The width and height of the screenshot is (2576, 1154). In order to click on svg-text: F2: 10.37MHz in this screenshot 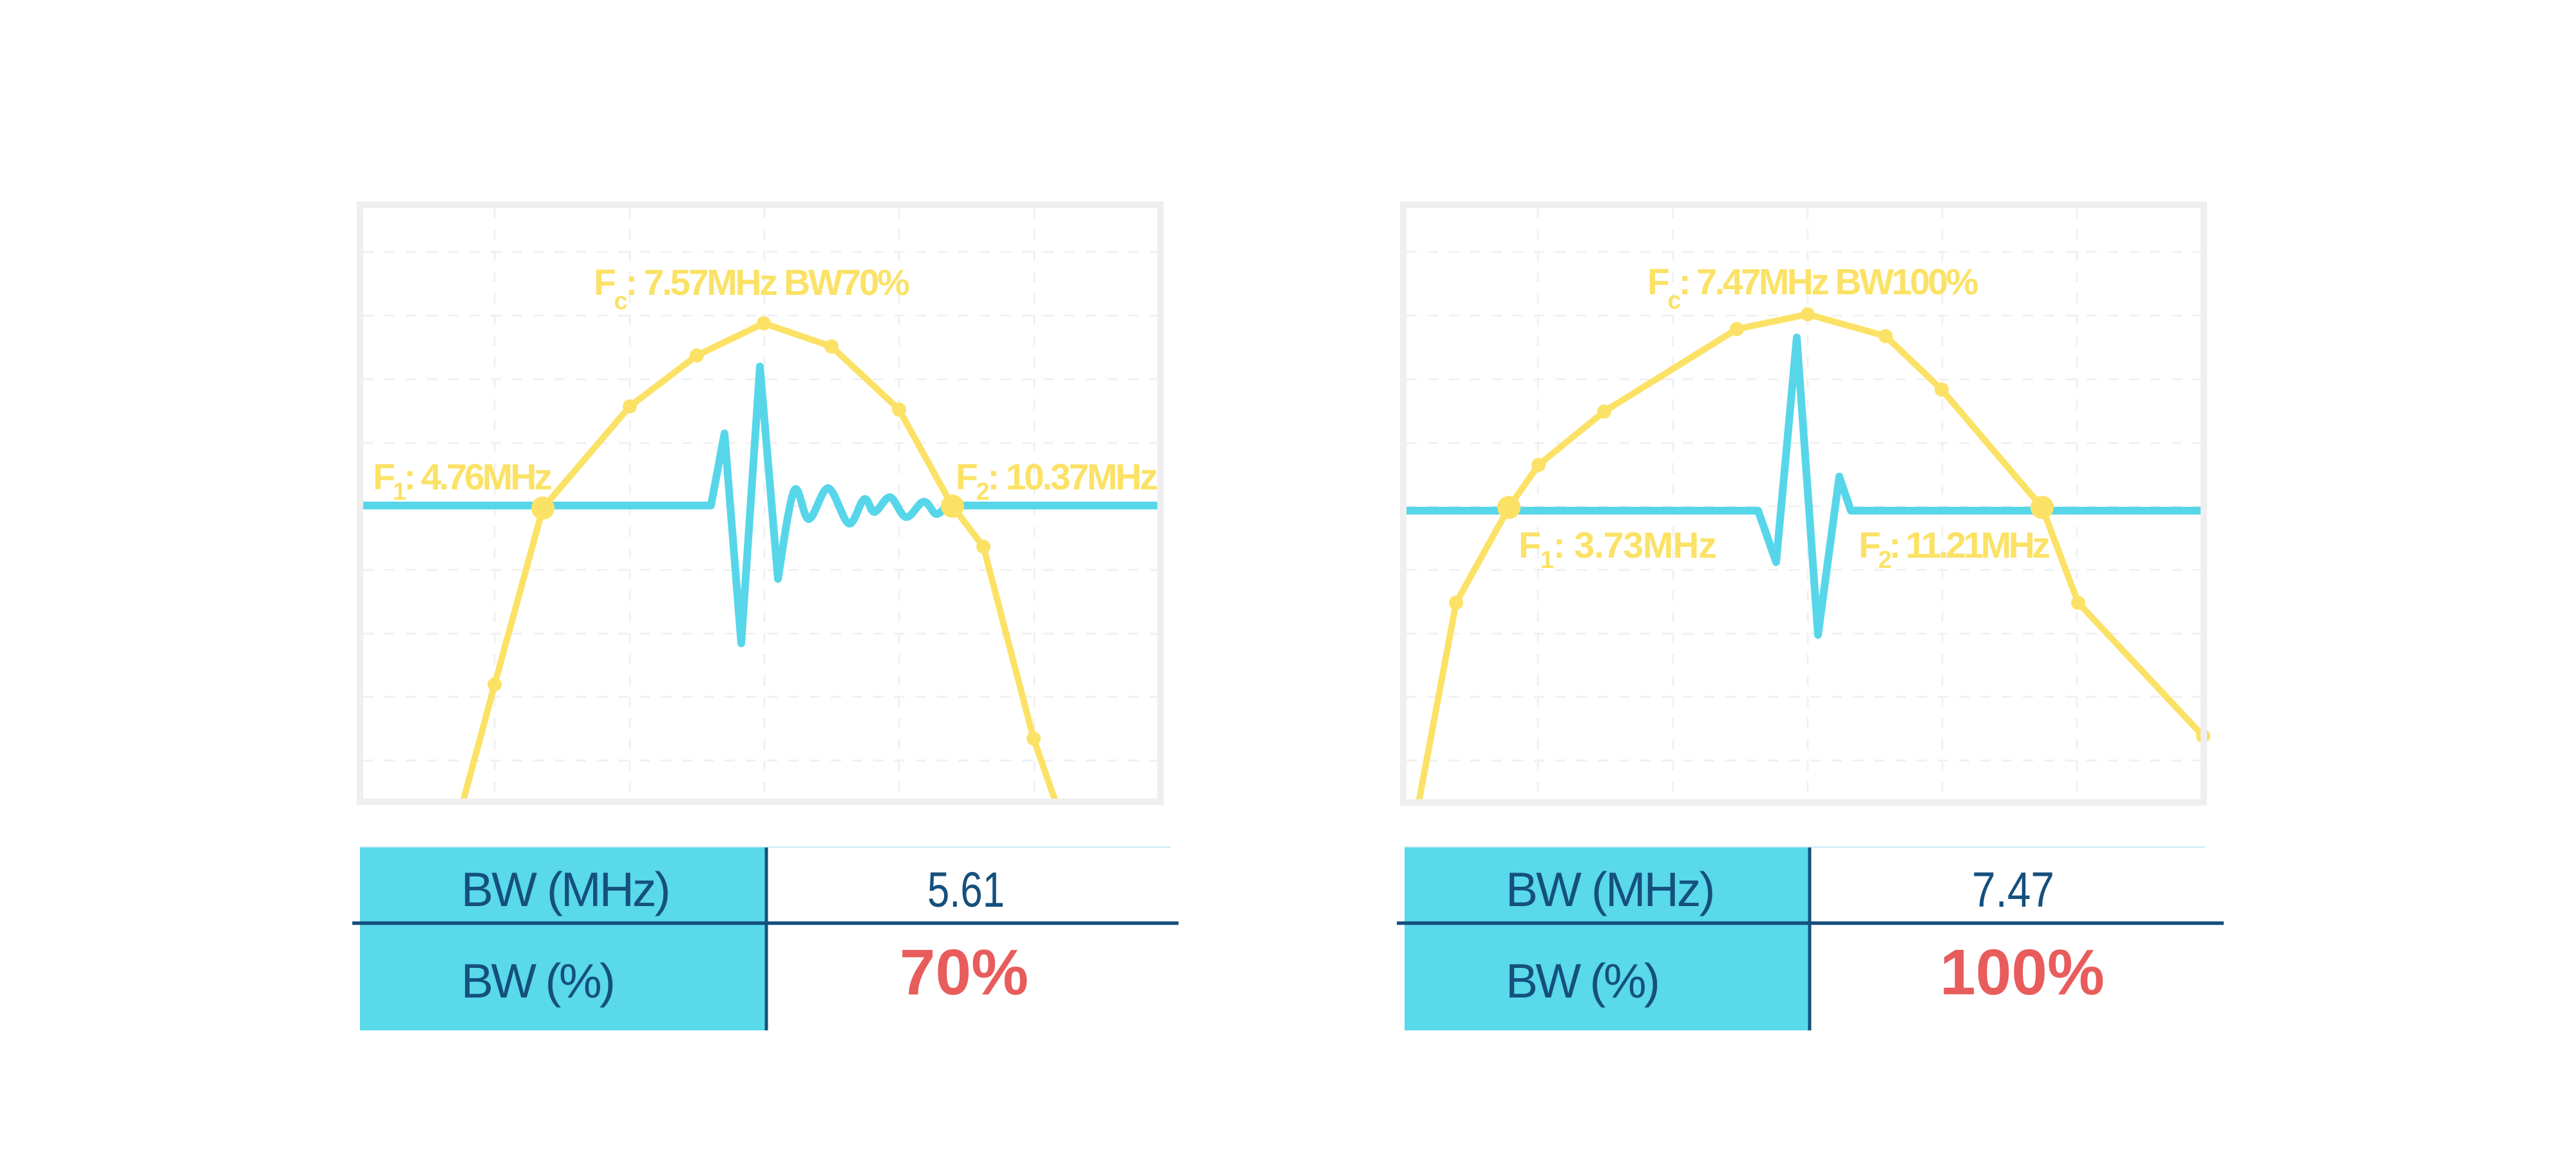, I will do `click(1057, 482)`.